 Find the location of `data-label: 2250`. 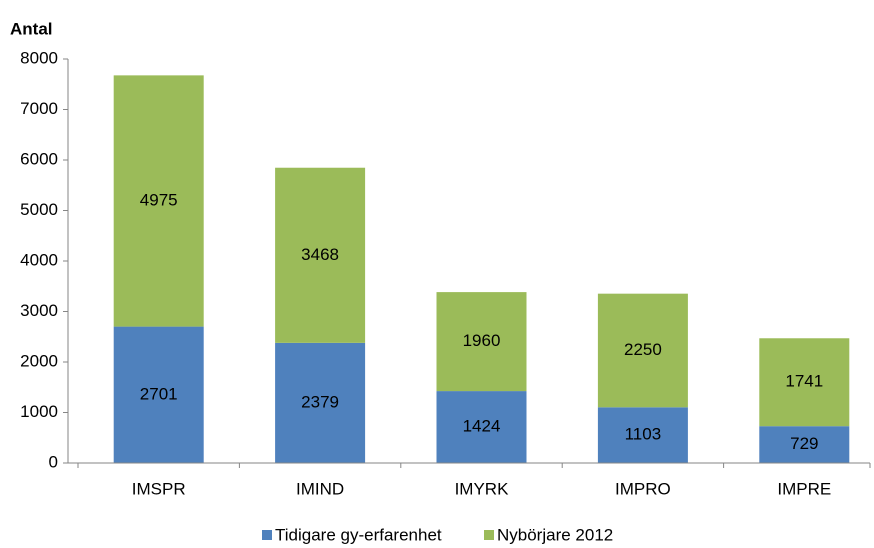

data-label: 2250 is located at coordinates (643, 349).